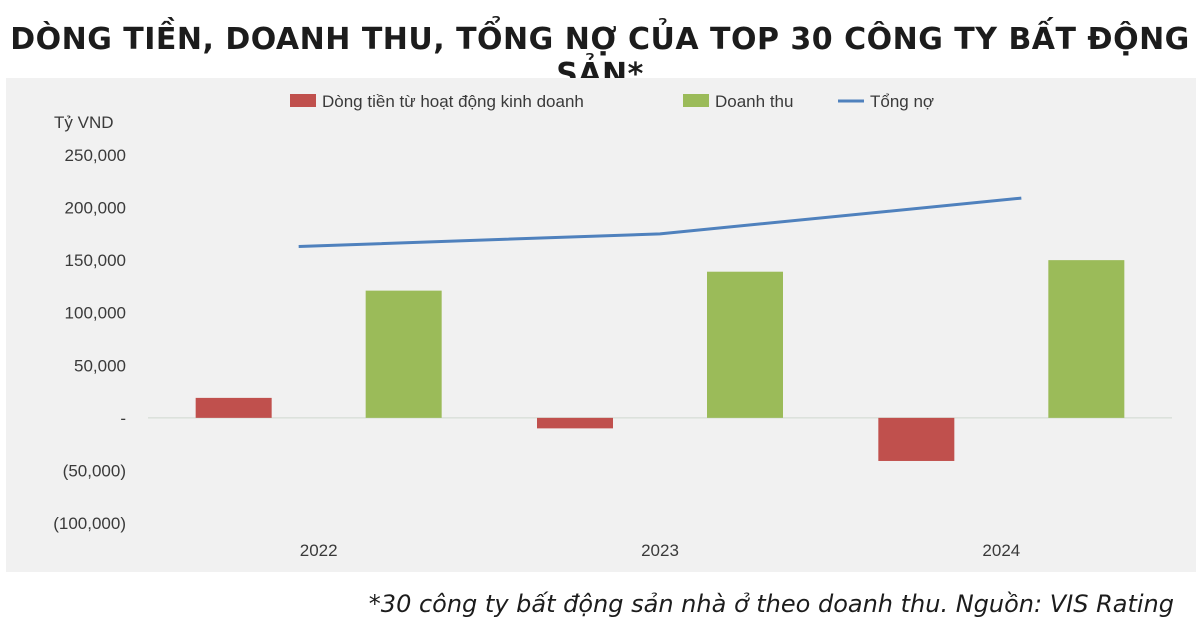 This screenshot has width=1200, height=636. What do you see at coordinates (123, 418) in the screenshot?
I see `y-tick-label: -` at bounding box center [123, 418].